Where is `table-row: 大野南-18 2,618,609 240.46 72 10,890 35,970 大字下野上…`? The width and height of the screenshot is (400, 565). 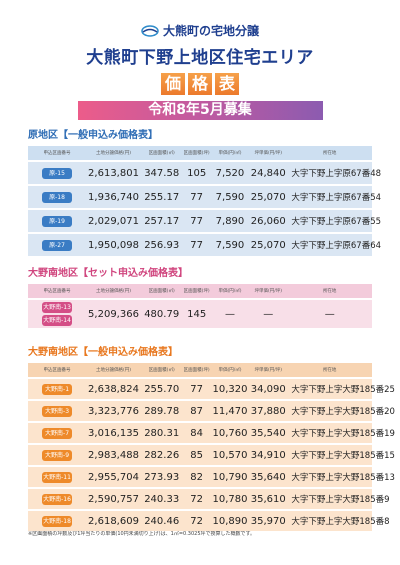 table-row: 大野南-18 2,618,609 240.46 72 10,890 35,970 大字下野上… is located at coordinates (209, 521).